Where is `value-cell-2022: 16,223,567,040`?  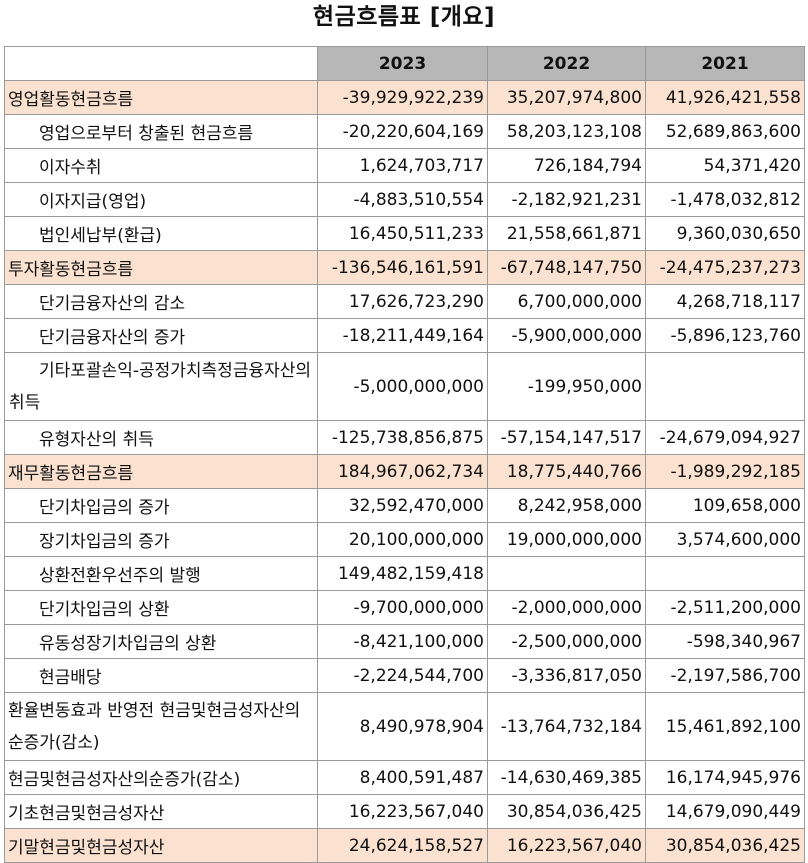
value-cell-2022: 16,223,567,040 is located at coordinates (566, 845).